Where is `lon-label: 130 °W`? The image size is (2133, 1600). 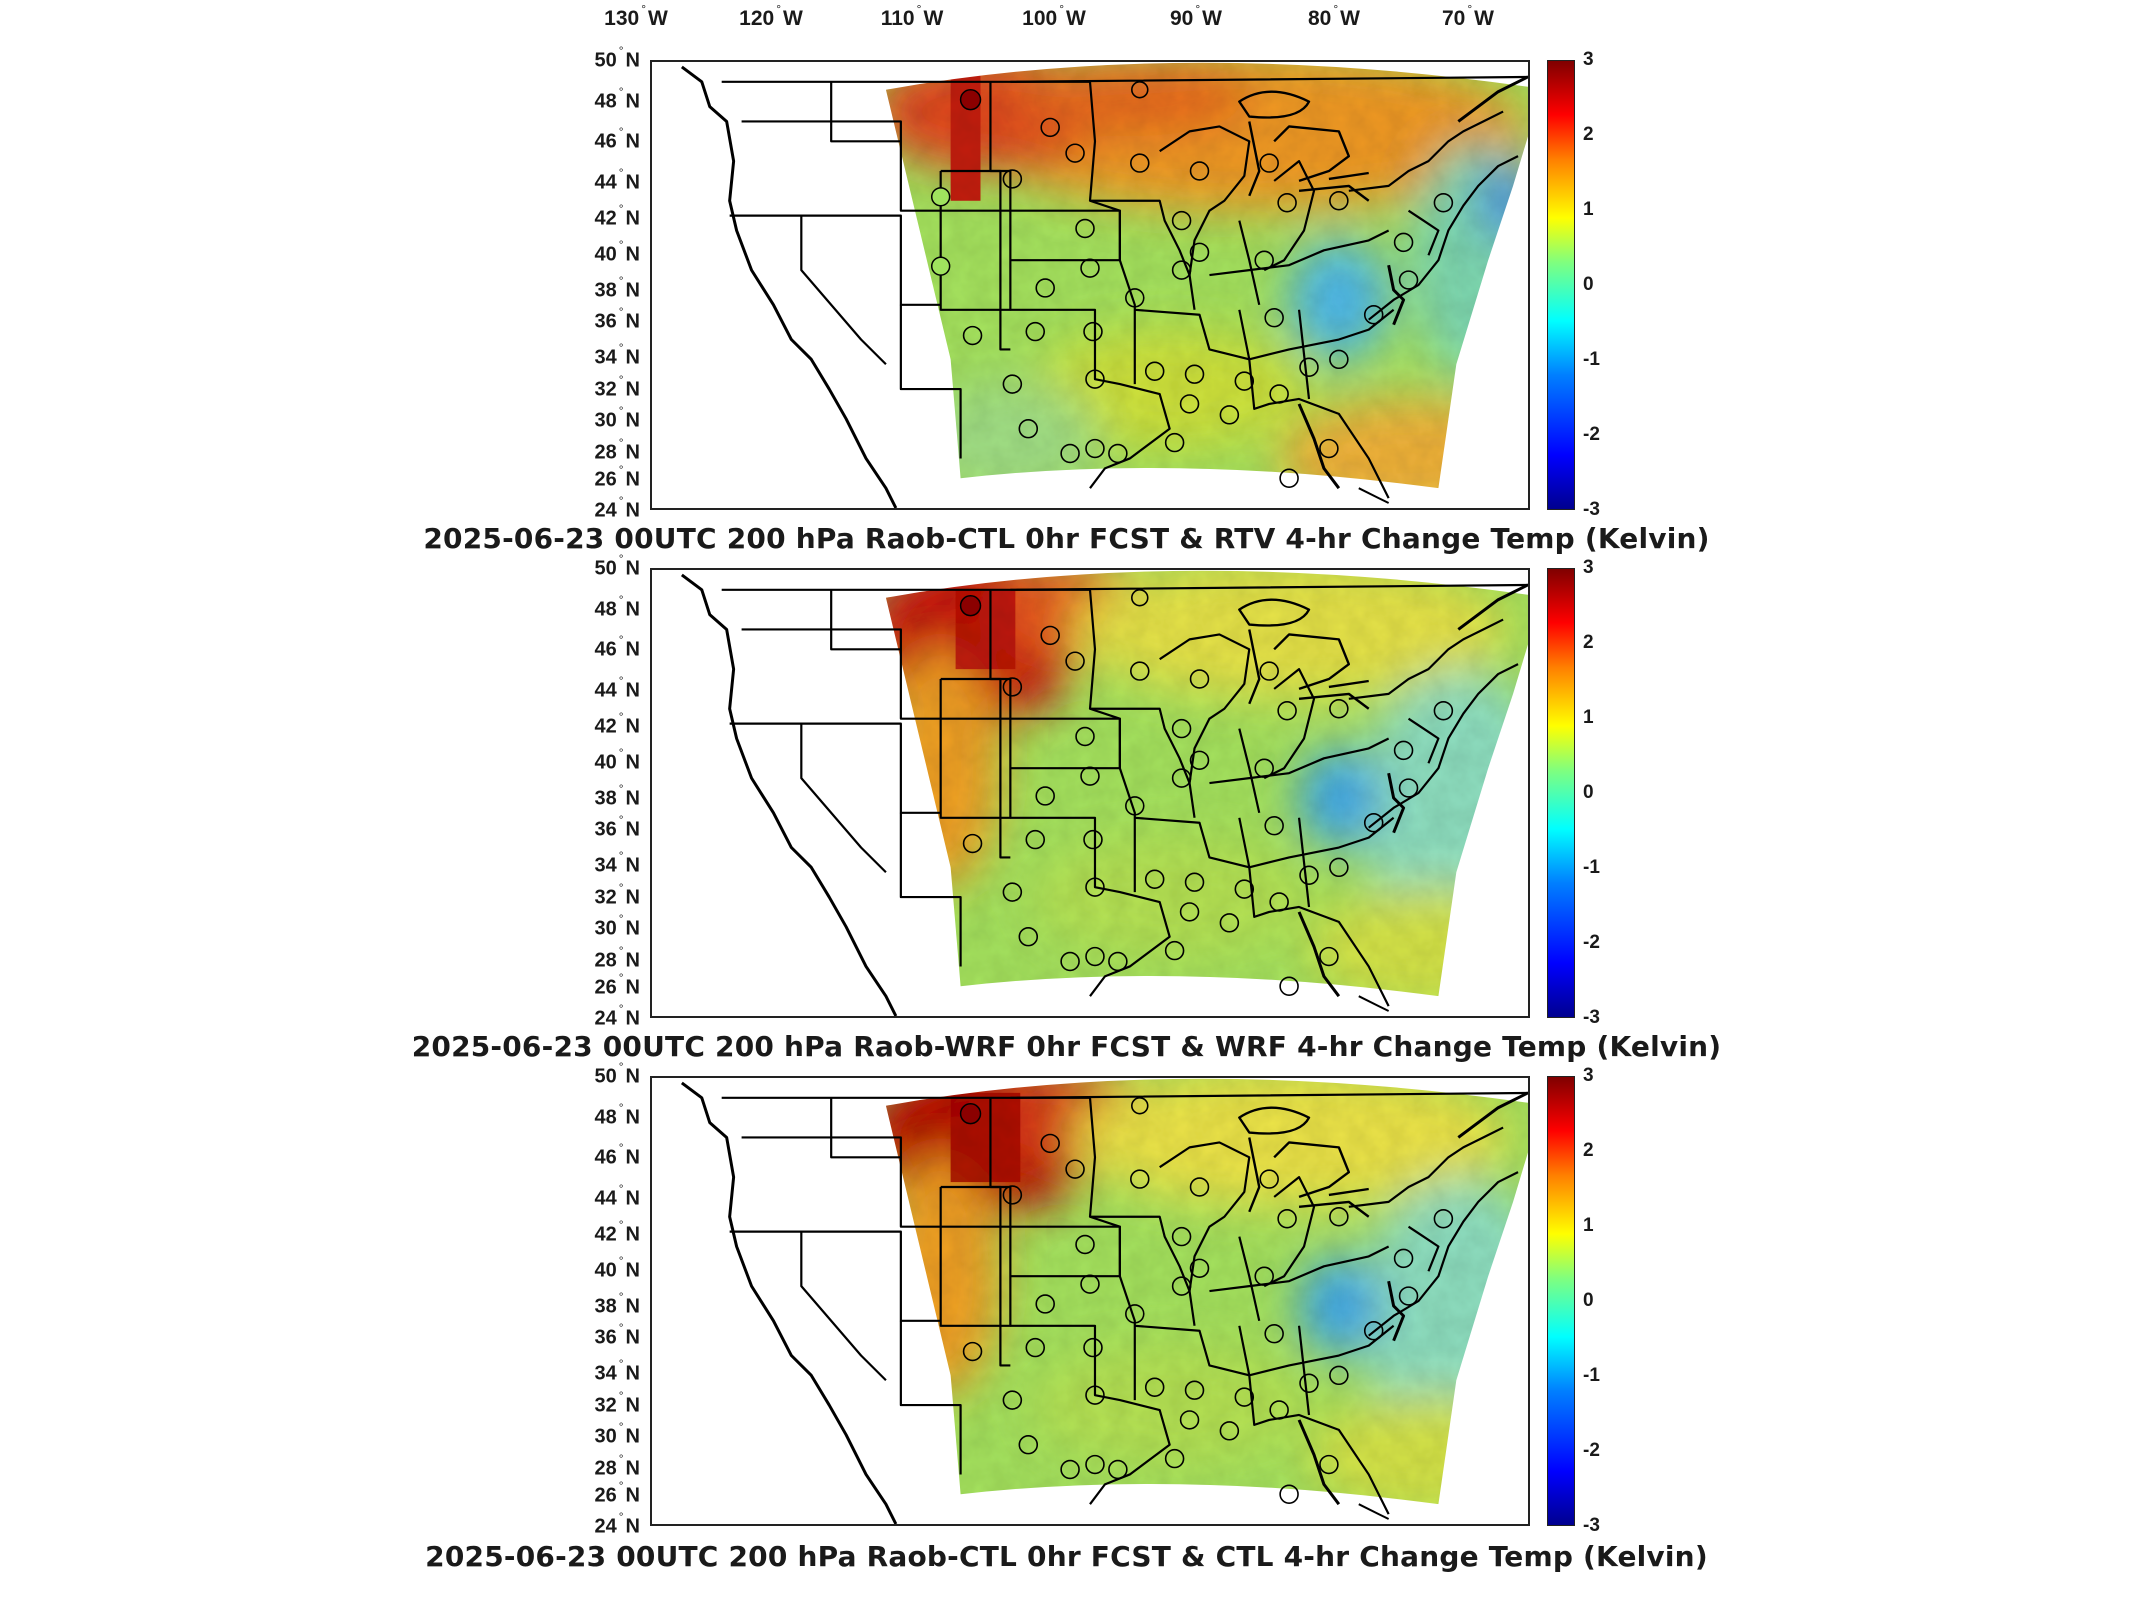
lon-label: 130 °W is located at coordinates (636, 16).